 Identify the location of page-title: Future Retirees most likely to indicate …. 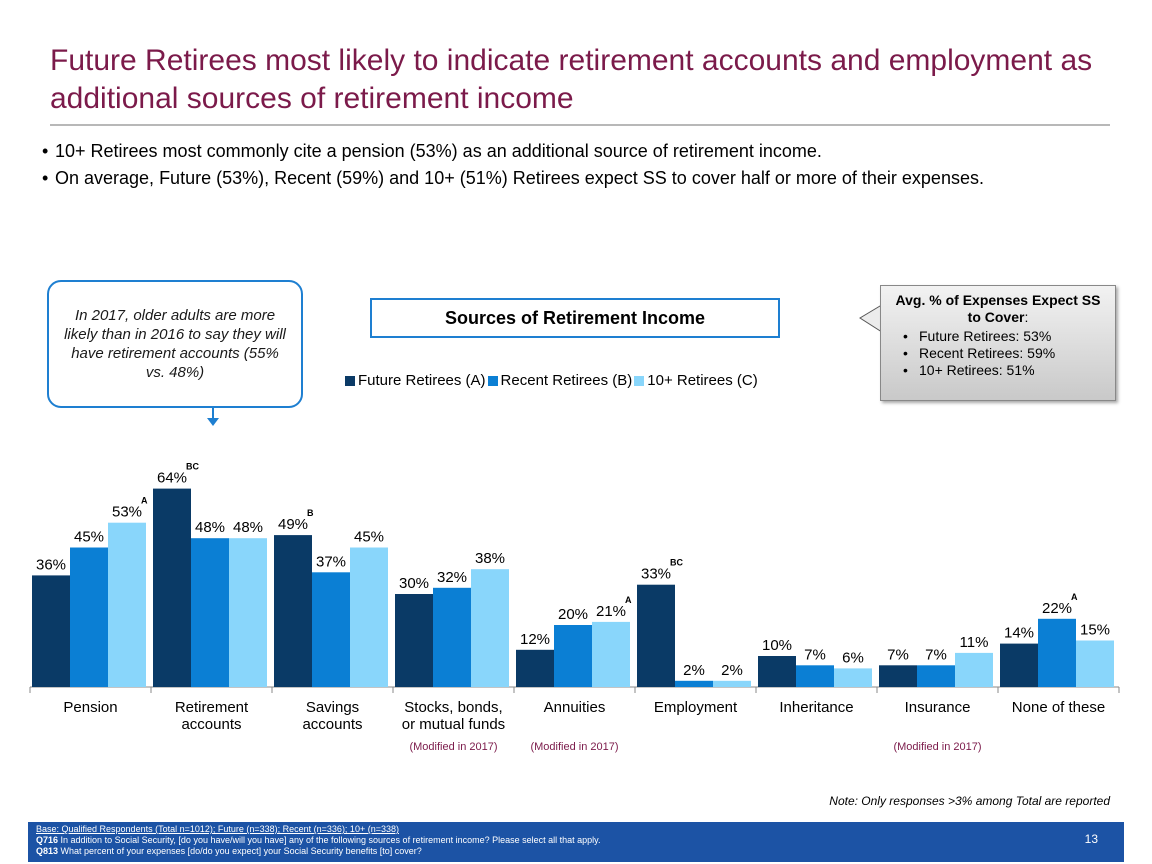
(571, 79).